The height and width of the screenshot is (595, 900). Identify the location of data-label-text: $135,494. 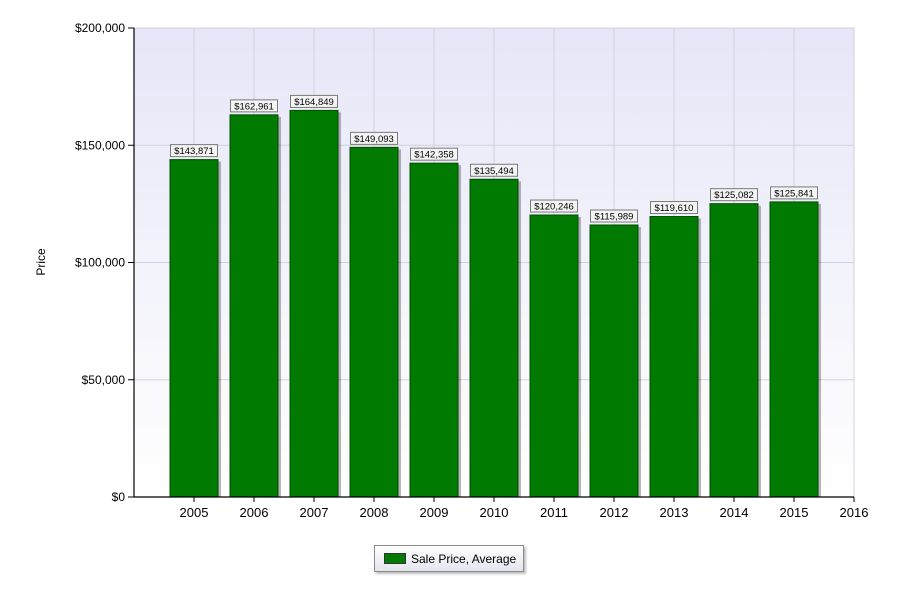
(494, 171).